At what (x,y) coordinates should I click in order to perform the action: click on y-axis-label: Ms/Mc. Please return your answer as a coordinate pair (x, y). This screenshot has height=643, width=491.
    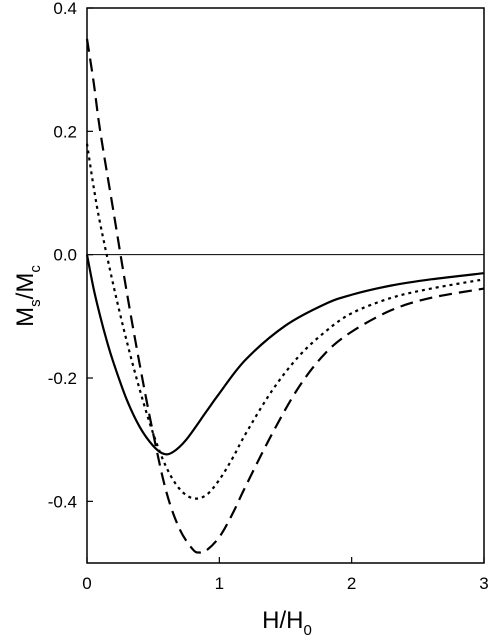
    Looking at the image, I should click on (28, 296).